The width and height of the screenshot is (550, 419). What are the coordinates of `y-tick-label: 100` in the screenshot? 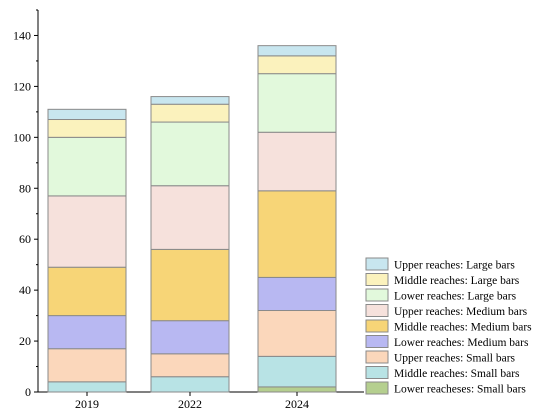 It's located at (22, 137).